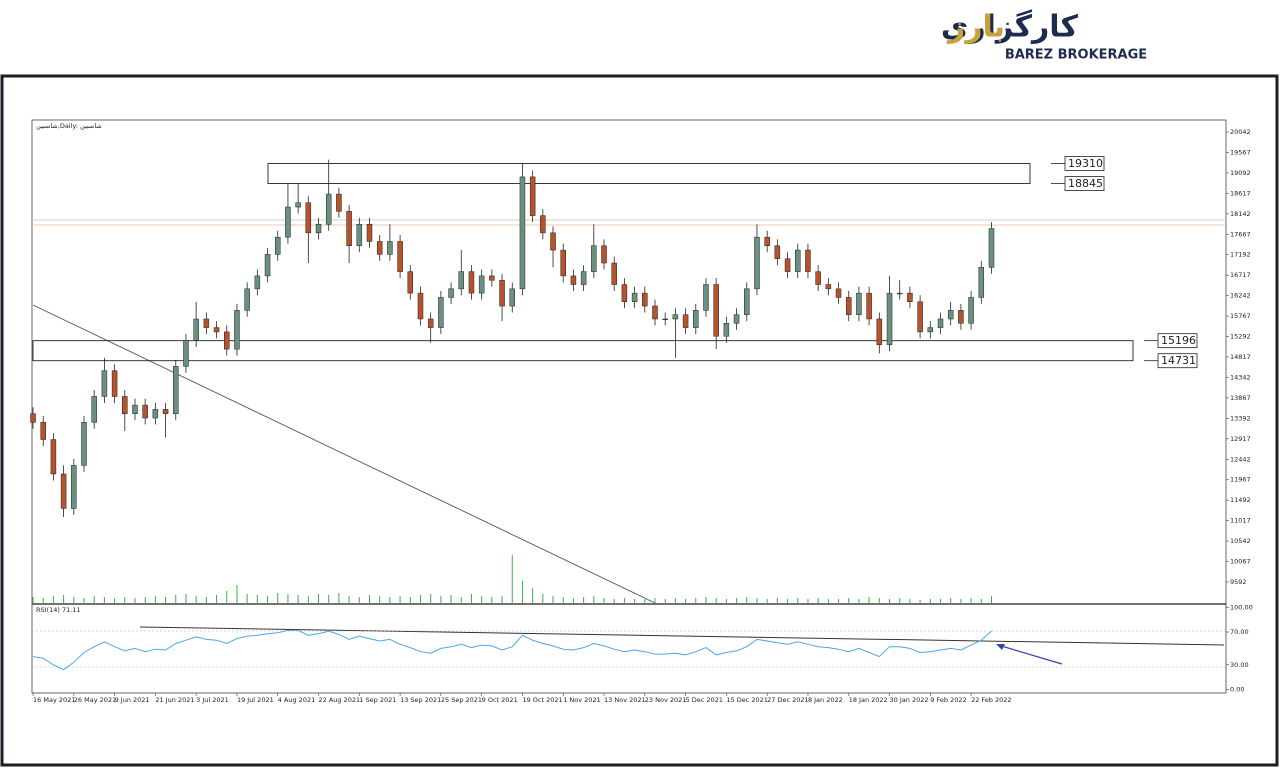 The width and height of the screenshot is (1280, 772). I want to click on x-tick-label: 9 Feb 2022, so click(948, 700).